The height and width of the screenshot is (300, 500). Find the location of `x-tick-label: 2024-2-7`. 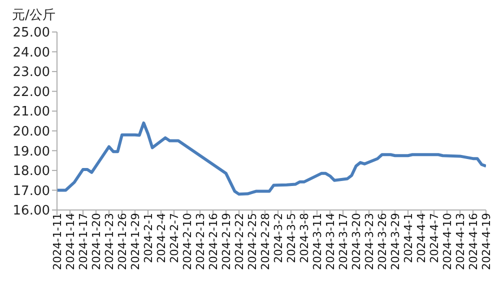

x-tick-label: 2024-2-7 is located at coordinates (174, 238).